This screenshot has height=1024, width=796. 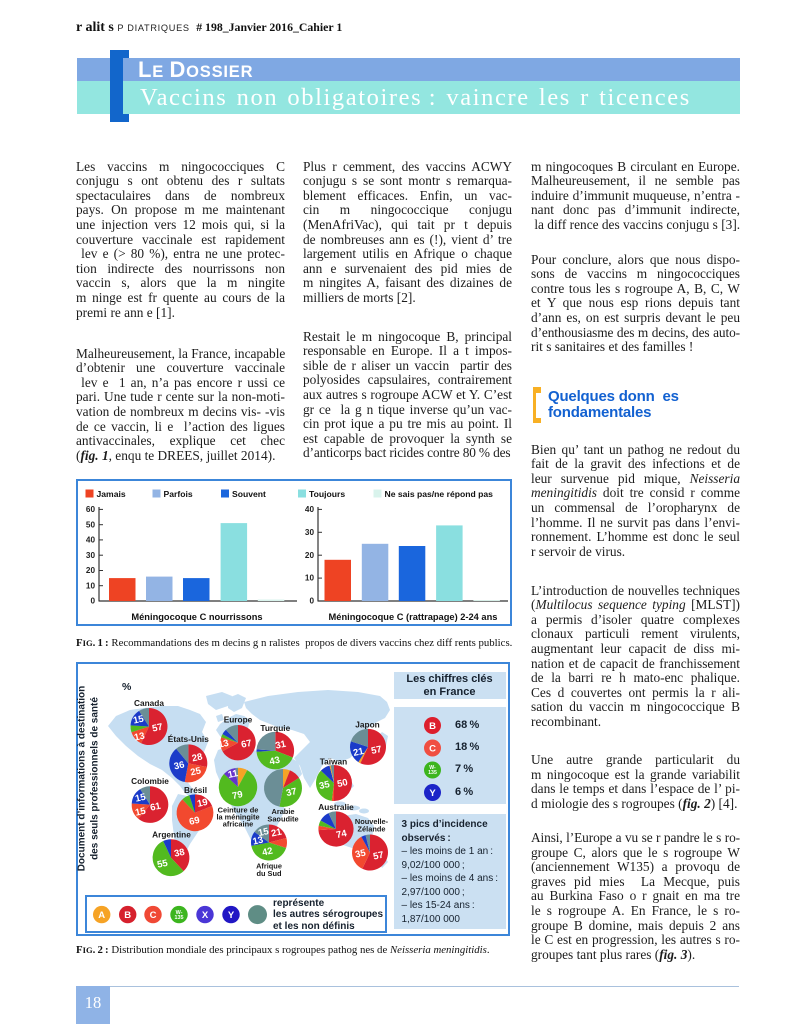 What do you see at coordinates (237, 817) in the screenshot?
I see `svg-text: la méningite` at bounding box center [237, 817].